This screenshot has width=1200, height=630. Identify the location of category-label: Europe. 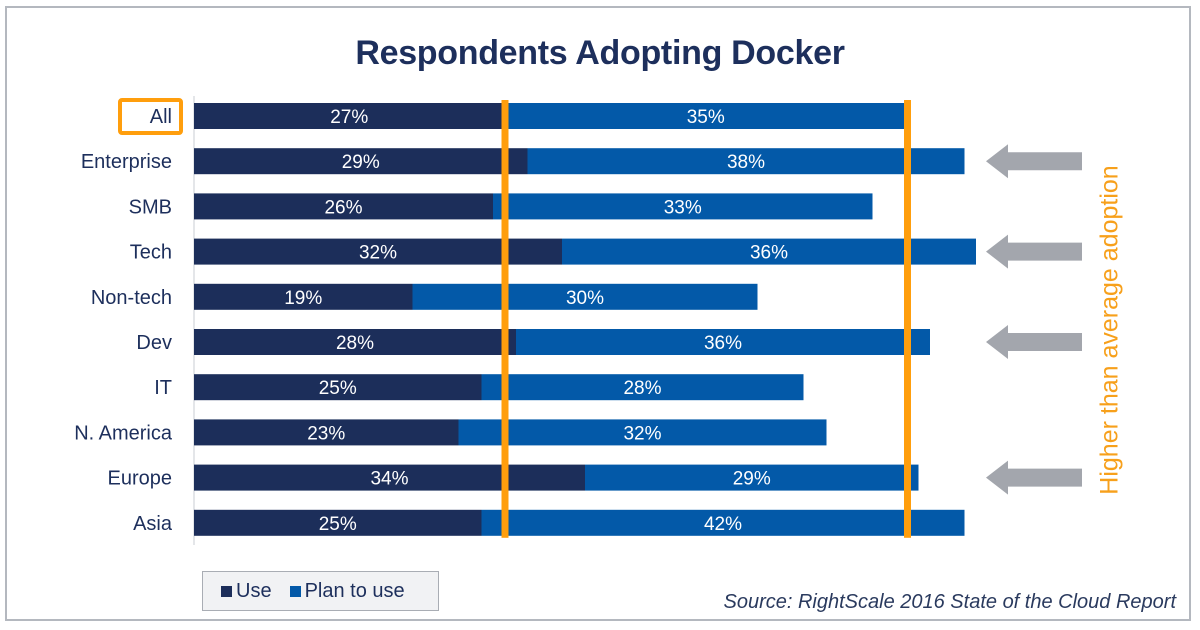
(140, 479).